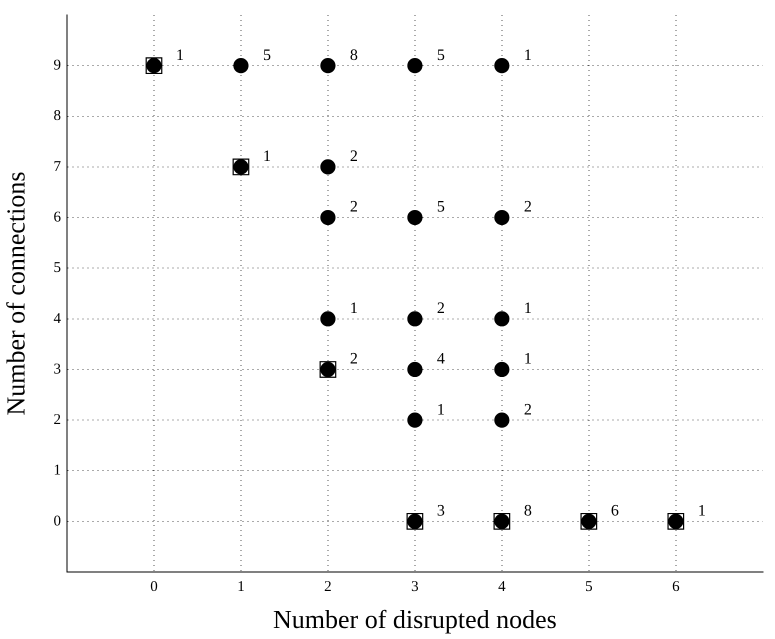 This screenshot has height=639, width=775. Describe the element at coordinates (589, 586) in the screenshot. I see `x-tick-label: 5` at that location.